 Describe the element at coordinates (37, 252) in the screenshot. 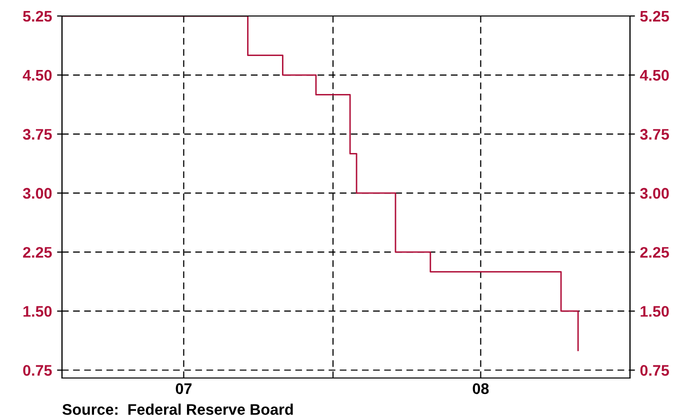

I see `y-tick-label: 2.25` at that location.